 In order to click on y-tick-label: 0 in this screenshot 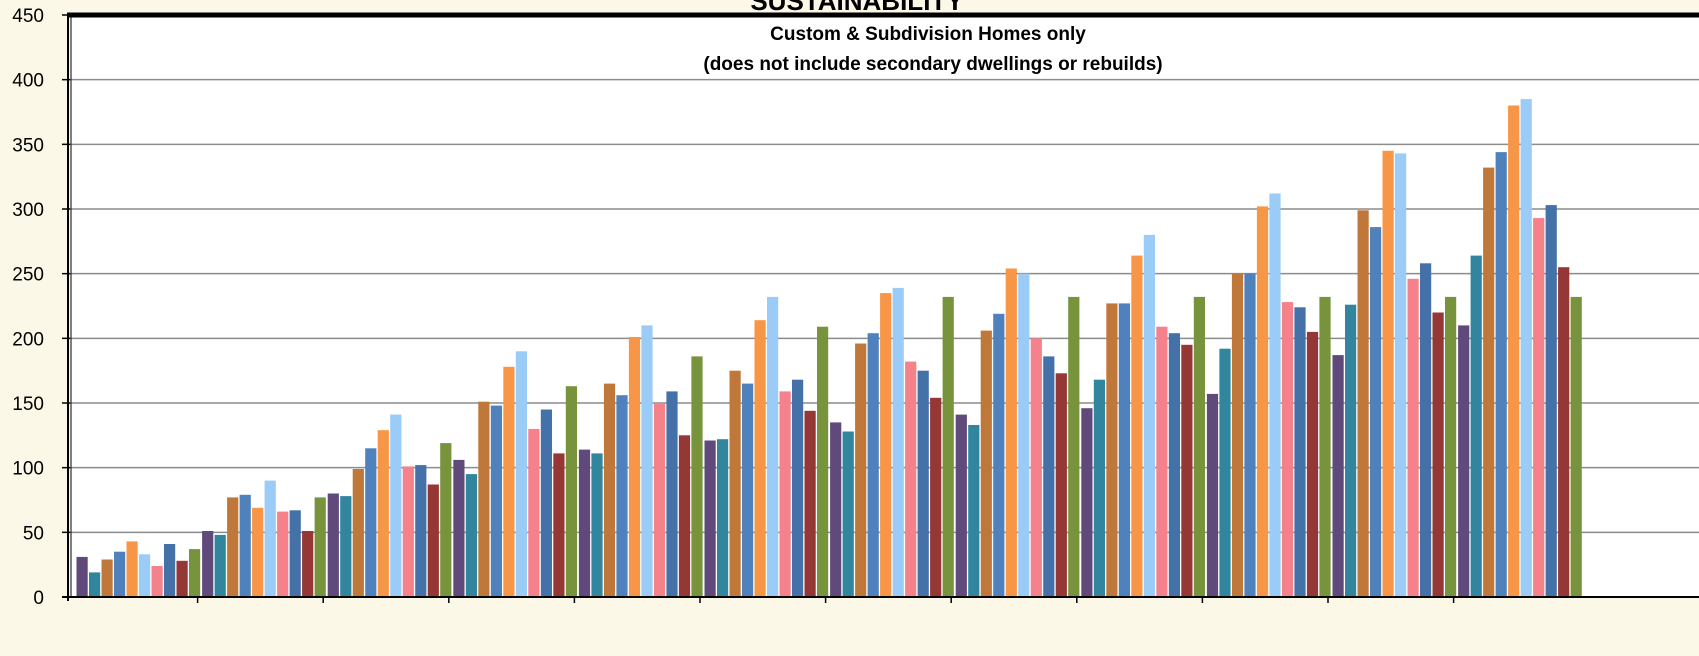, I will do `click(38, 598)`.